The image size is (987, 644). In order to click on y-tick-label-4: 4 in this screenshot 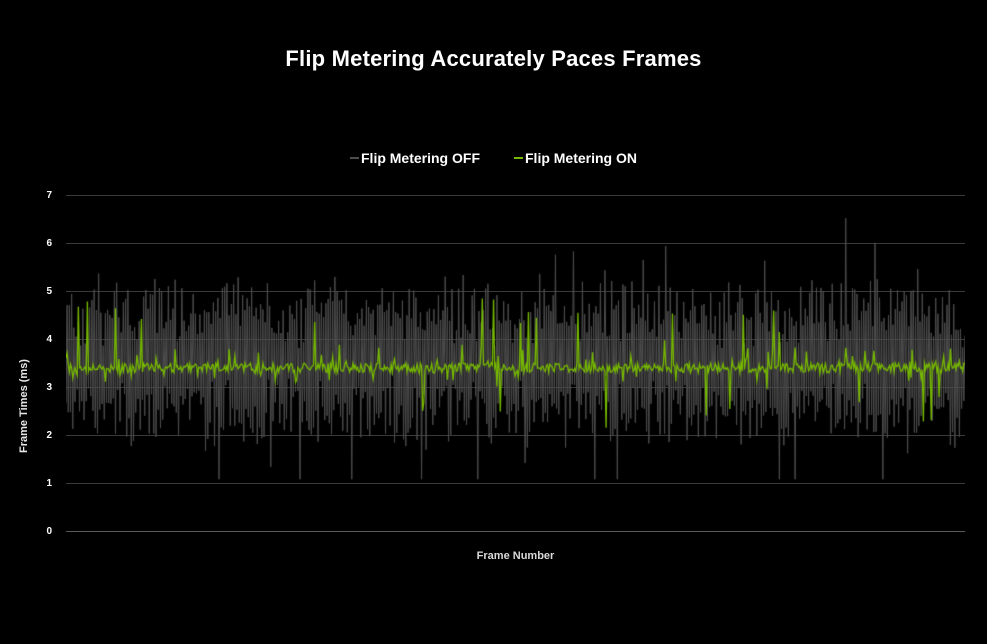, I will do `click(49, 339)`.